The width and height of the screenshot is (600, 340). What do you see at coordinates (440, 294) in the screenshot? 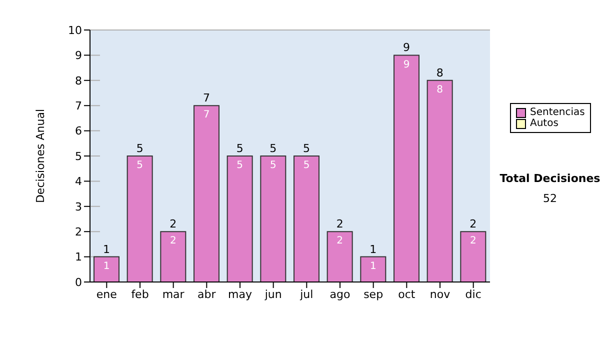
I see `x-tick-label: nov` at bounding box center [440, 294].